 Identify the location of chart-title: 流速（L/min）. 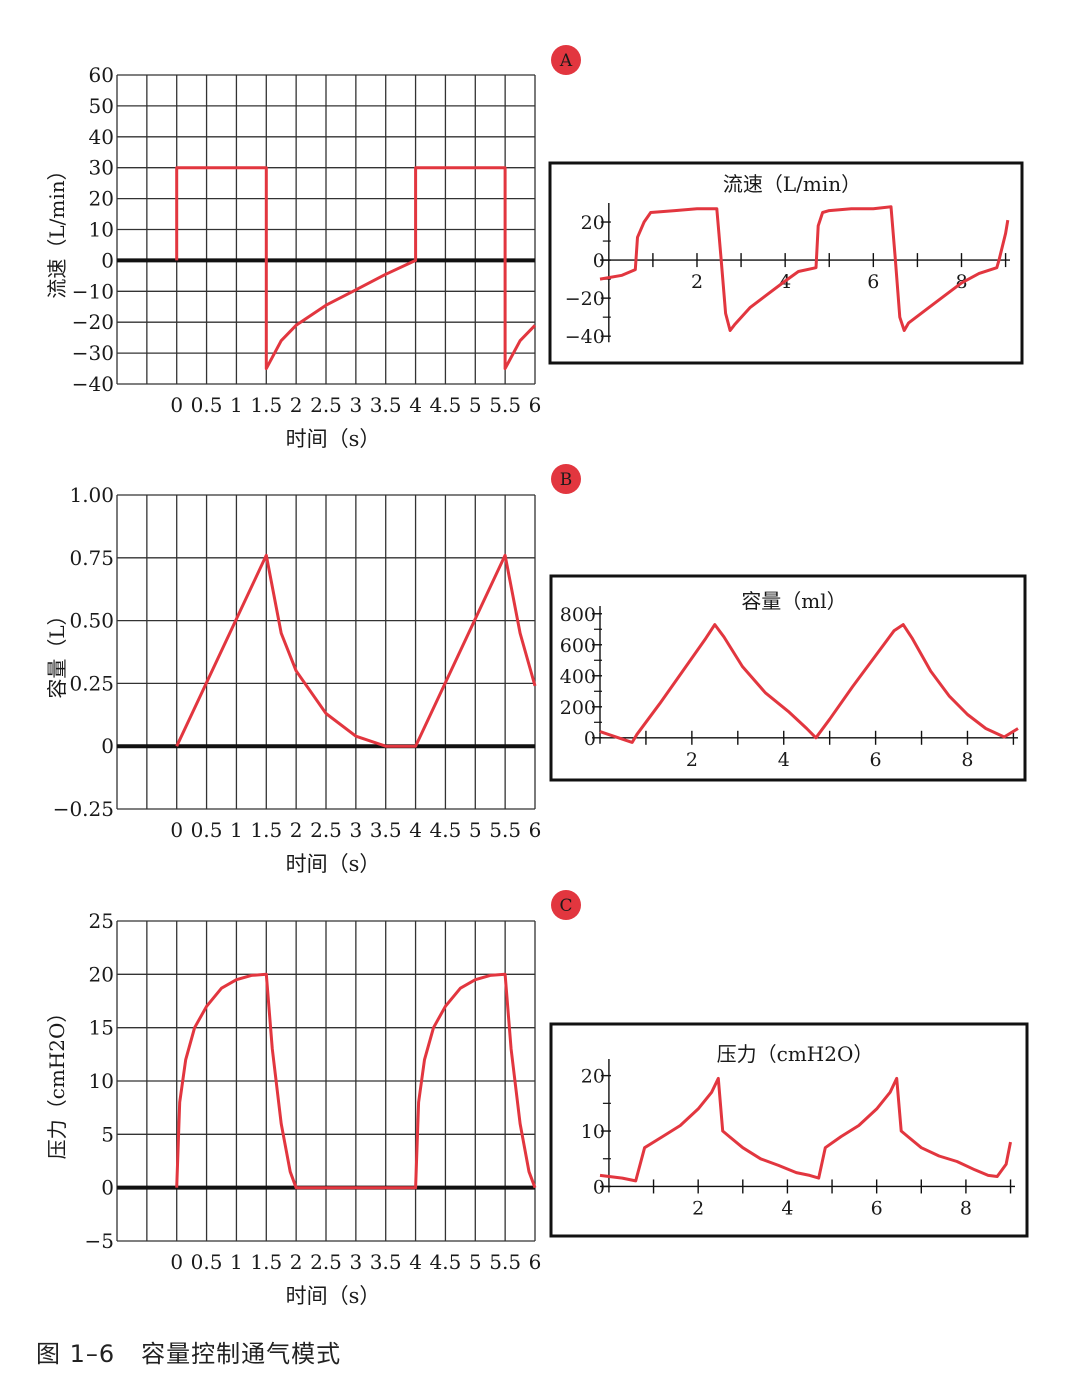
(792, 184).